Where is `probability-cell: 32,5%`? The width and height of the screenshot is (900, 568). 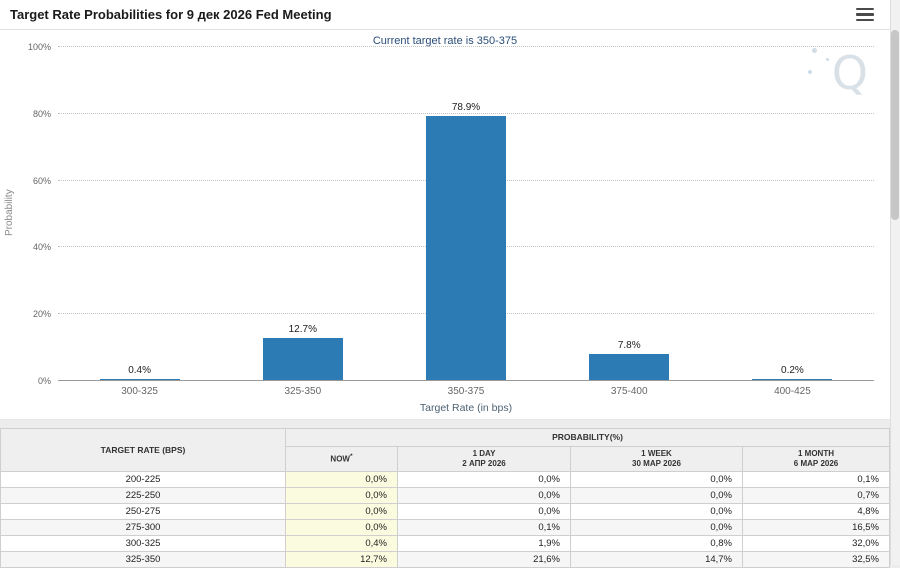
probability-cell: 32,5% is located at coordinates (816, 559).